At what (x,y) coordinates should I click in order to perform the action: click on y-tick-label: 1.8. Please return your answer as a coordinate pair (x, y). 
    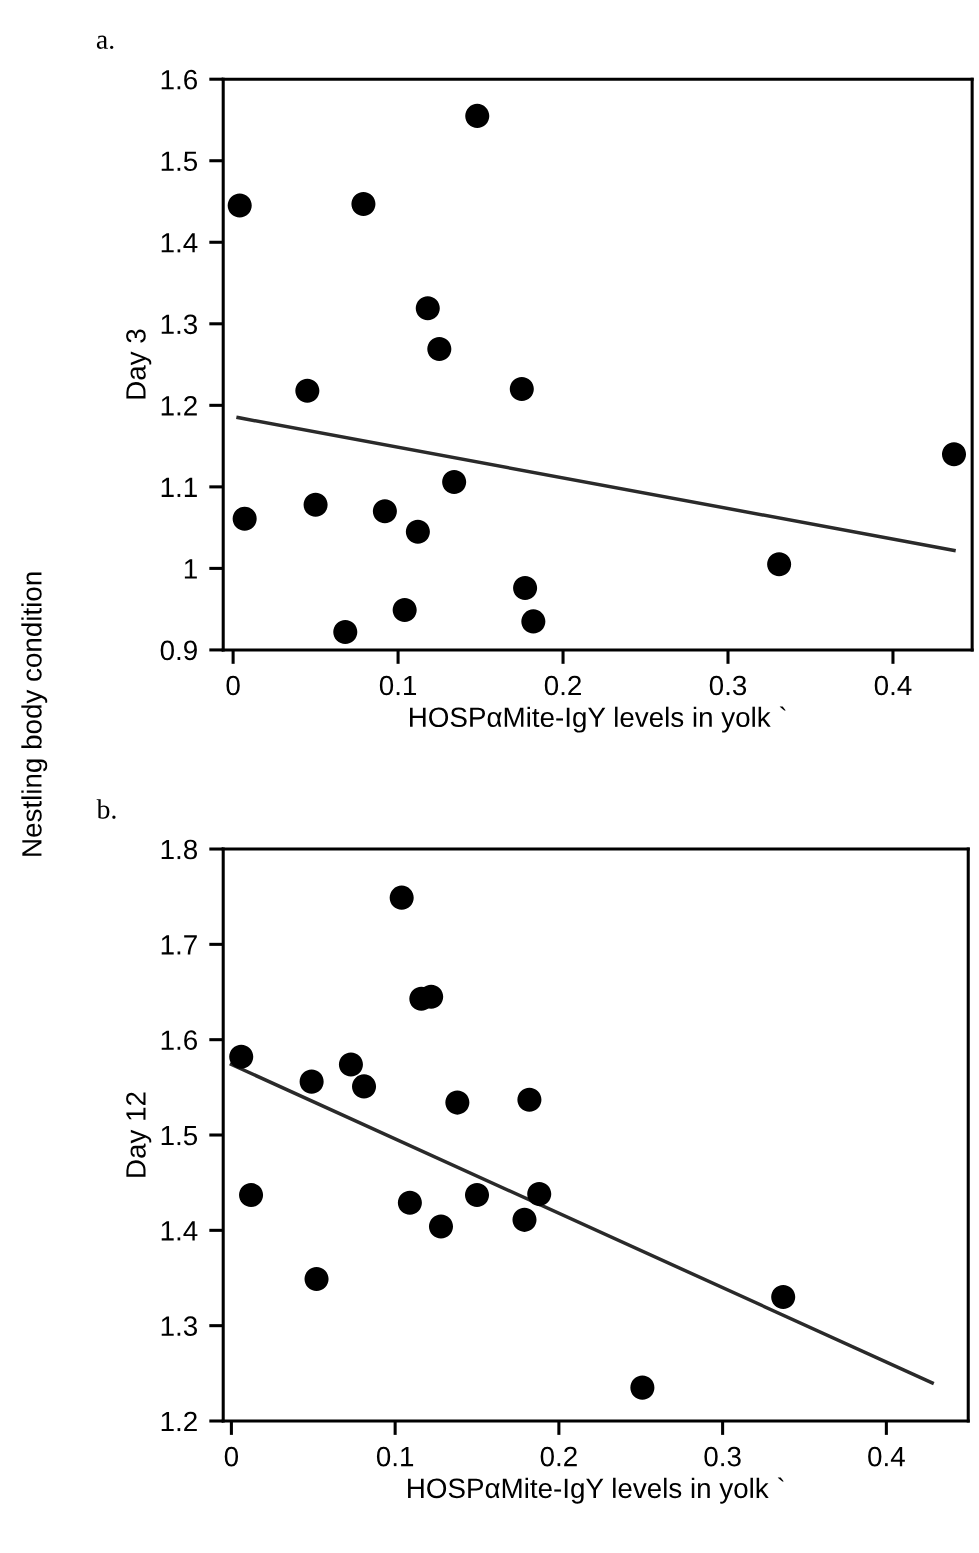
    Looking at the image, I should click on (179, 849).